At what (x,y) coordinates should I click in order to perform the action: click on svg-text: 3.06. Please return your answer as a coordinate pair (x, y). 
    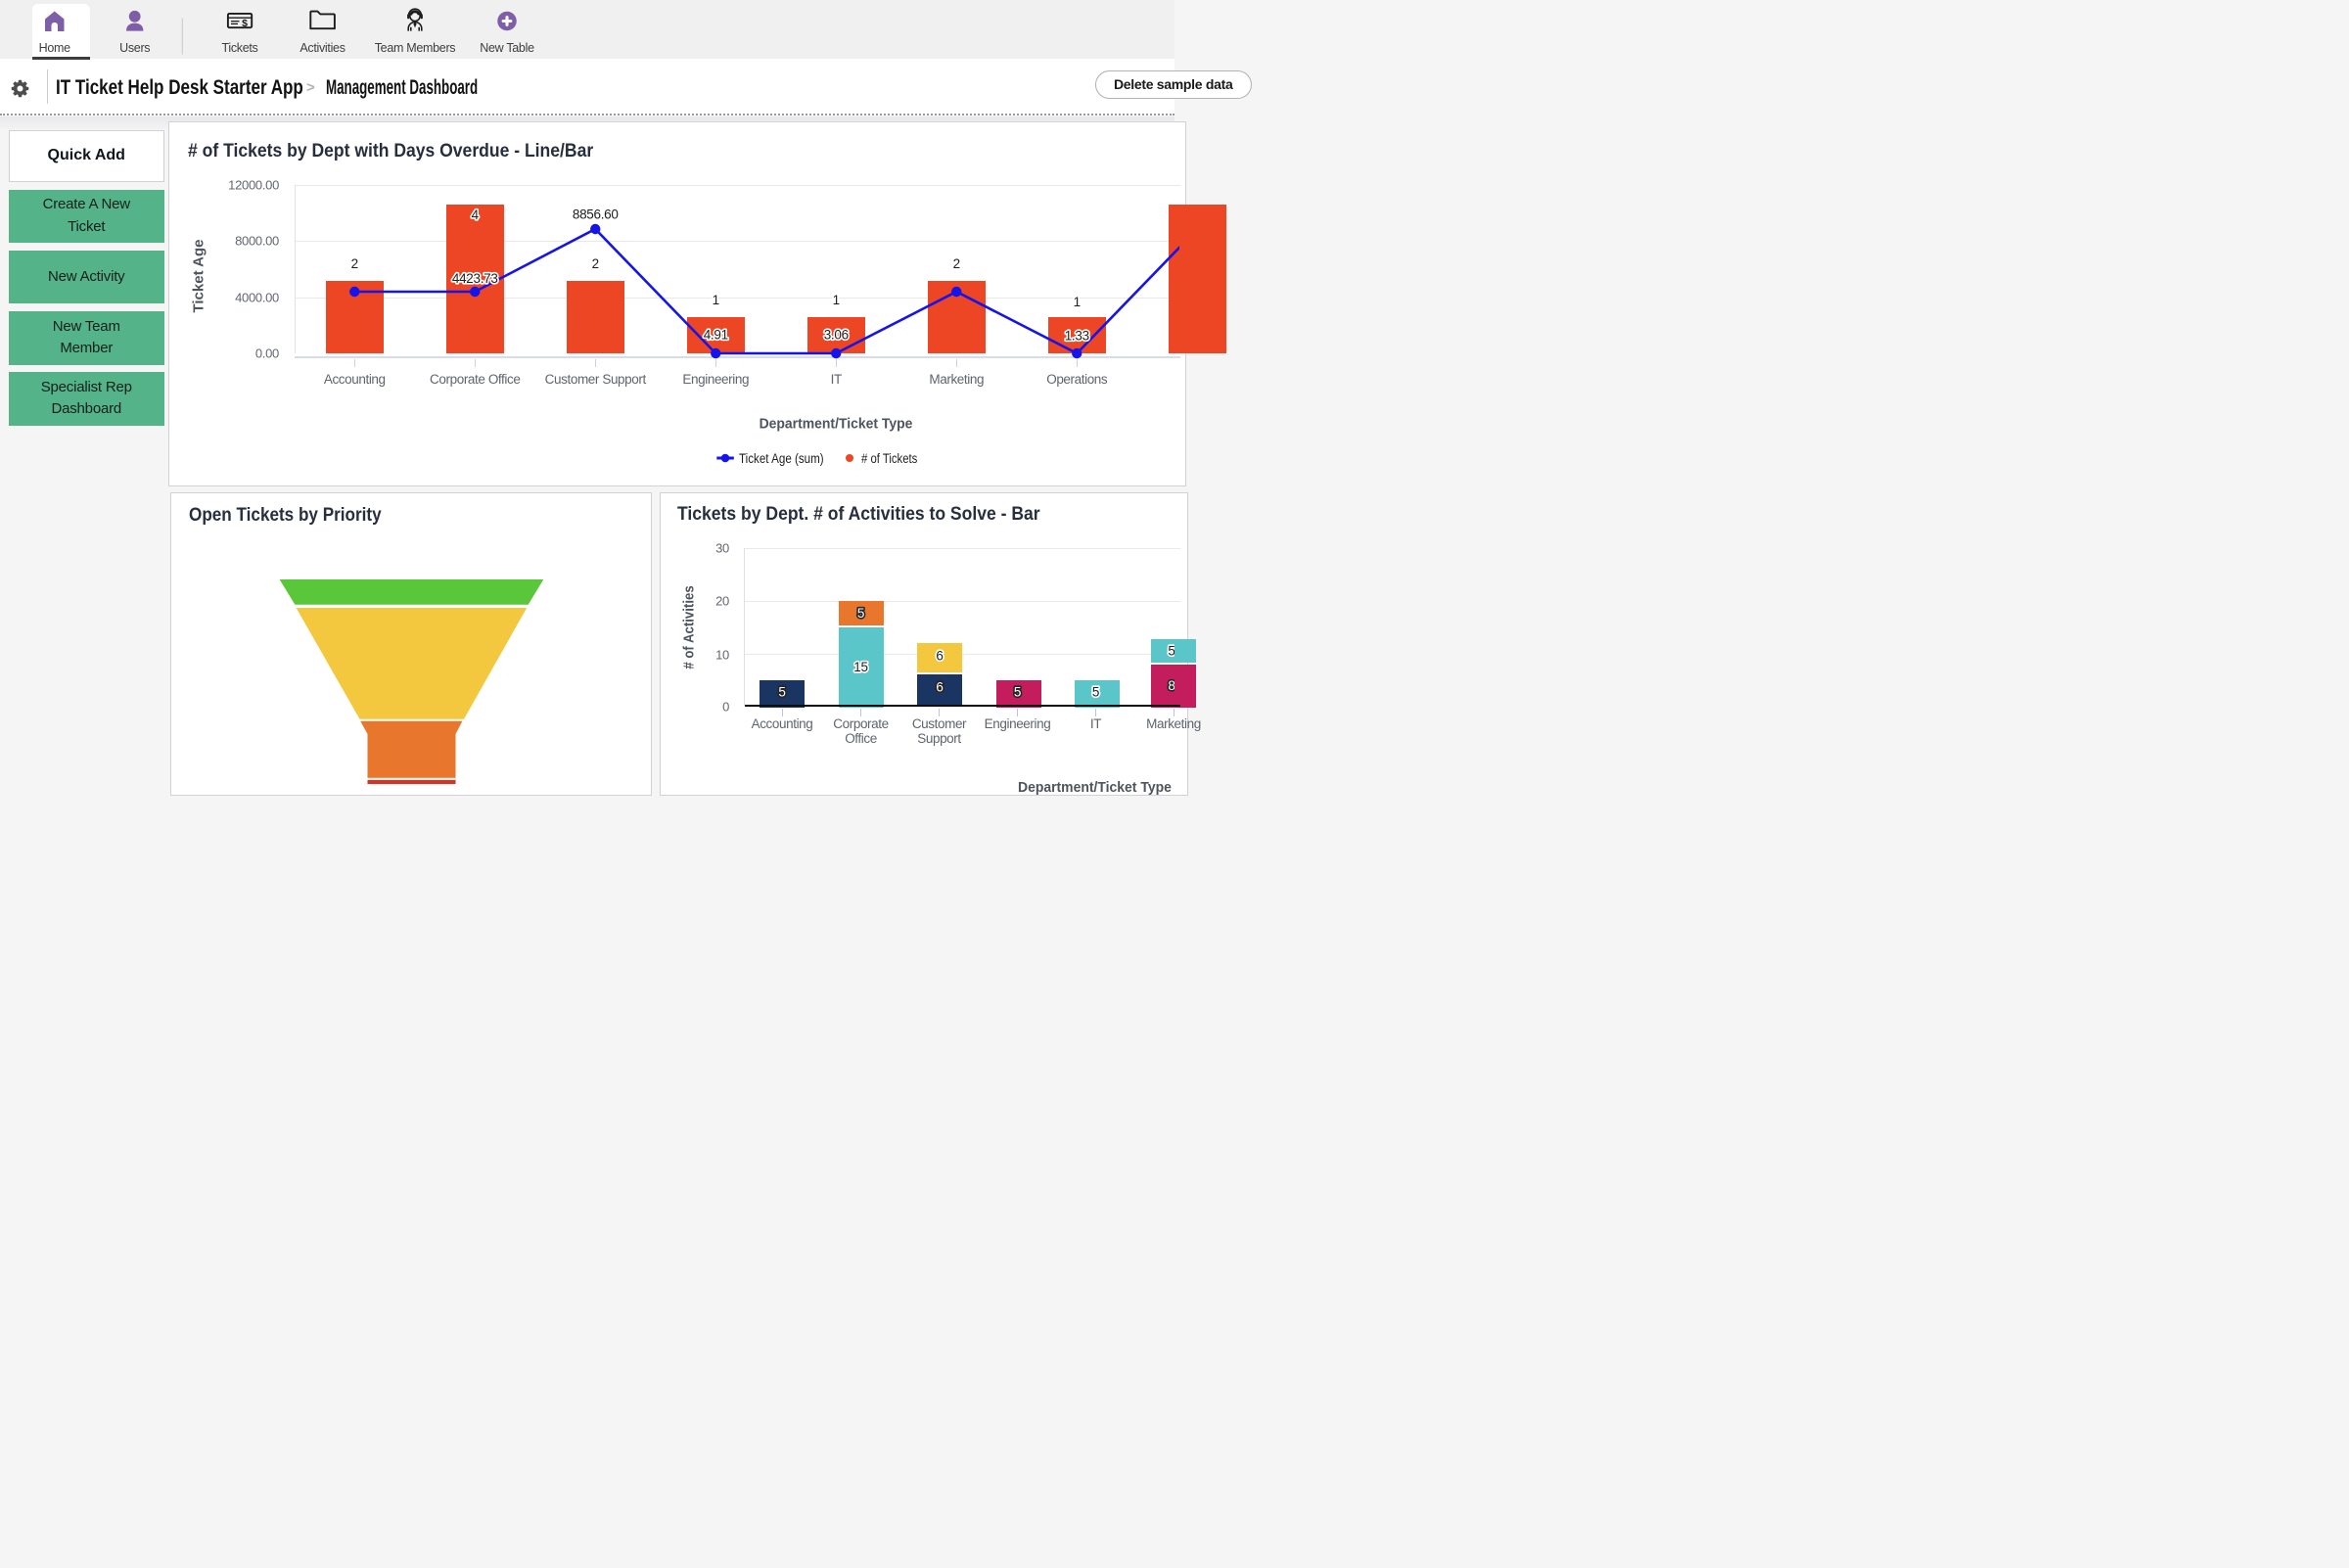
    Looking at the image, I should click on (836, 335).